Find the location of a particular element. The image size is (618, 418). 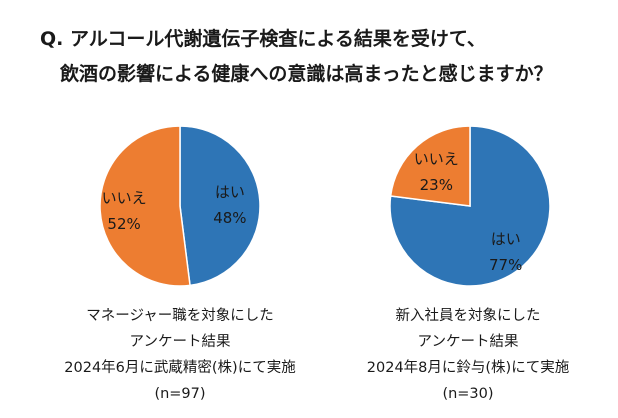

slice-value-label: 77% is located at coordinates (505, 265).